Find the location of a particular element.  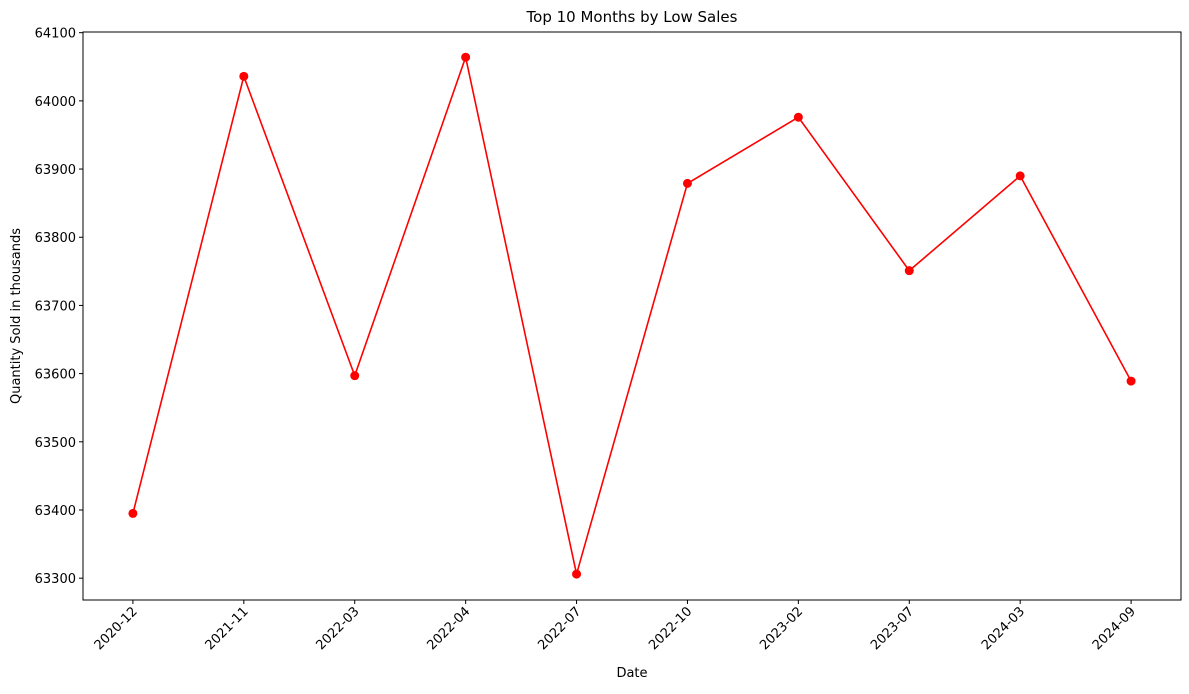

y-tick-label: 63300 is located at coordinates (55, 579).